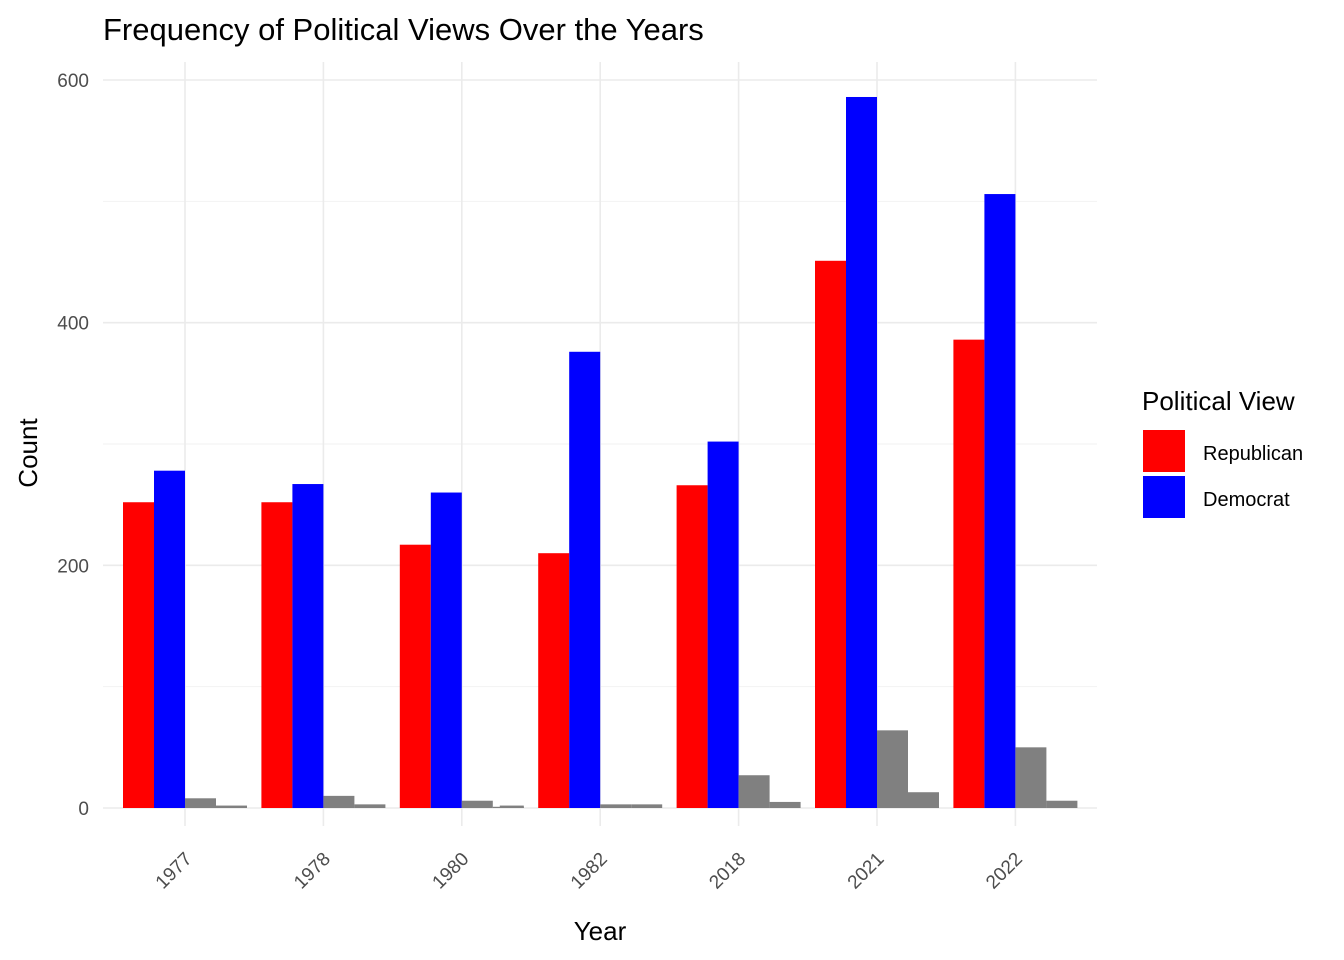 This screenshot has width=1344, height=960. I want to click on x-tick-label: 1982, so click(589, 871).